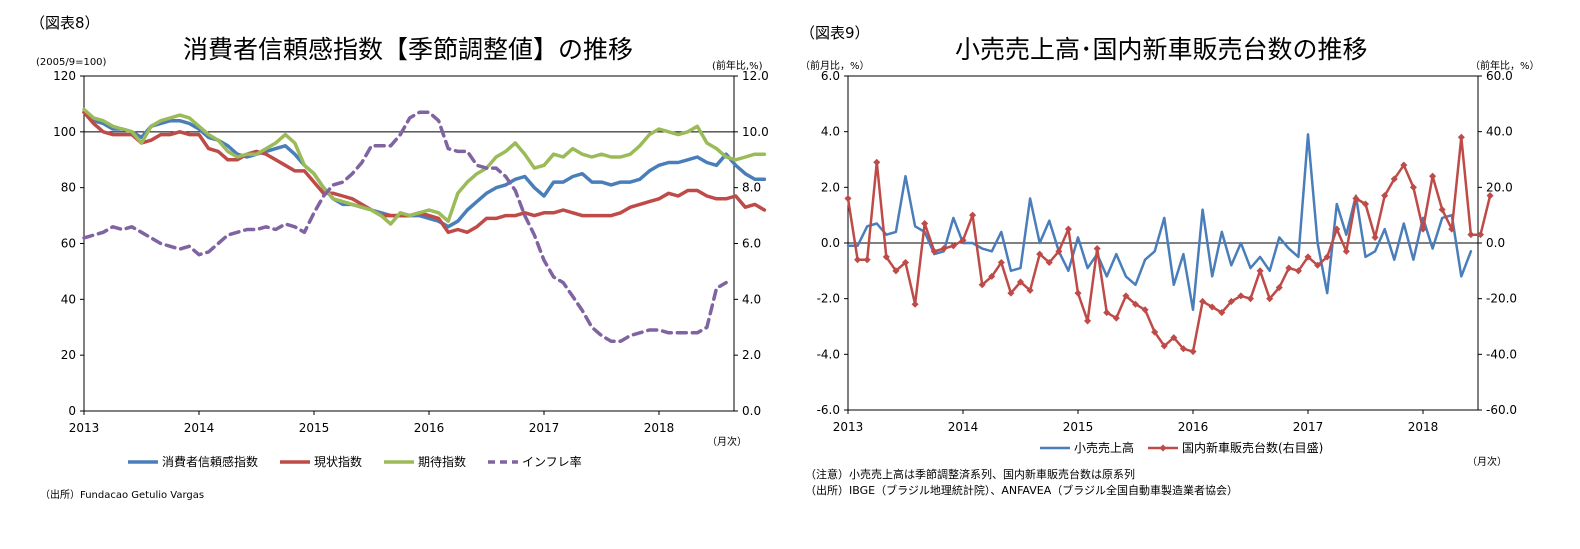 The height and width of the screenshot is (549, 1580). Describe the element at coordinates (970, 474) in the screenshot. I see `note-caution: （注意）小売売上高は季節調整済系列、国内新車販売台数は原系列` at that location.